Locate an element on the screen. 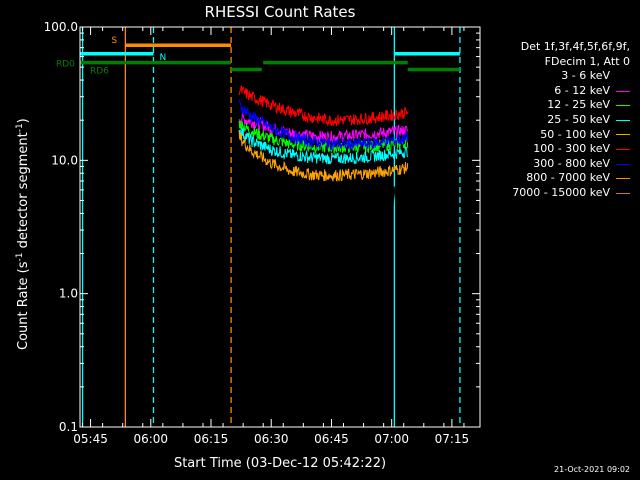 This screenshot has height=480, width=640. legend-entry: 6 - 12 keV is located at coordinates (554, 91).